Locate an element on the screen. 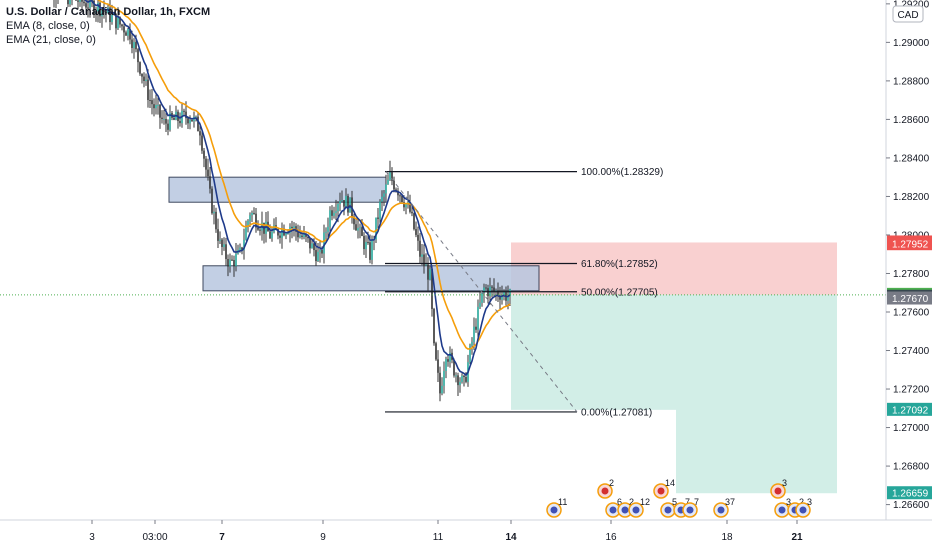 The image size is (932, 550). price-tick-label: 1.28600 is located at coordinates (911, 120).